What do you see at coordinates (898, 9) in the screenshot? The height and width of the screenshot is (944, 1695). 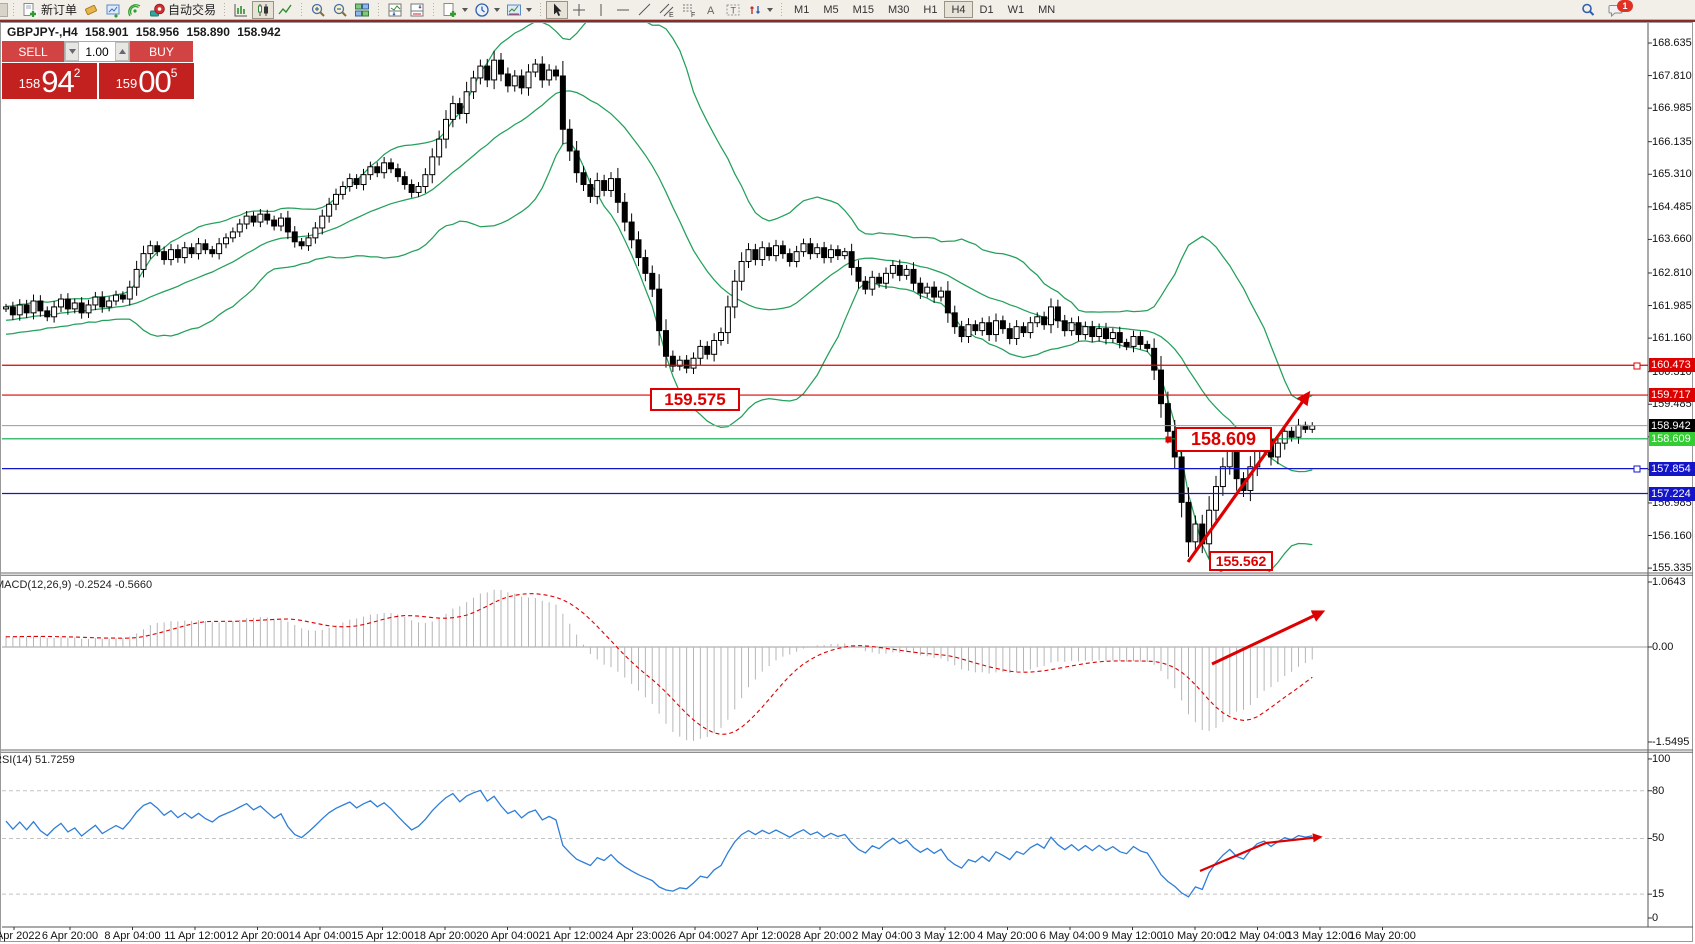 I see `tf-button-m30: M30` at bounding box center [898, 9].